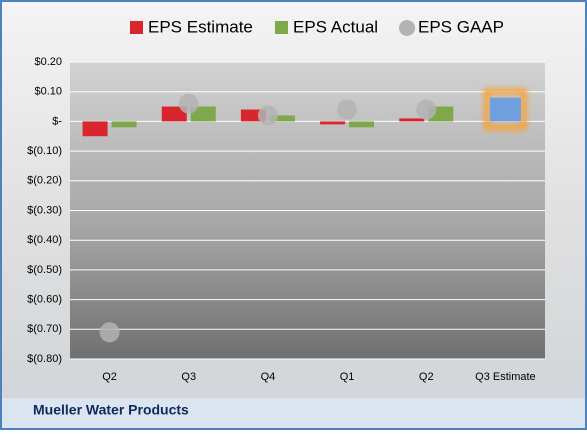  What do you see at coordinates (44, 359) in the screenshot?
I see `y-tick-label: $(0.80)` at bounding box center [44, 359].